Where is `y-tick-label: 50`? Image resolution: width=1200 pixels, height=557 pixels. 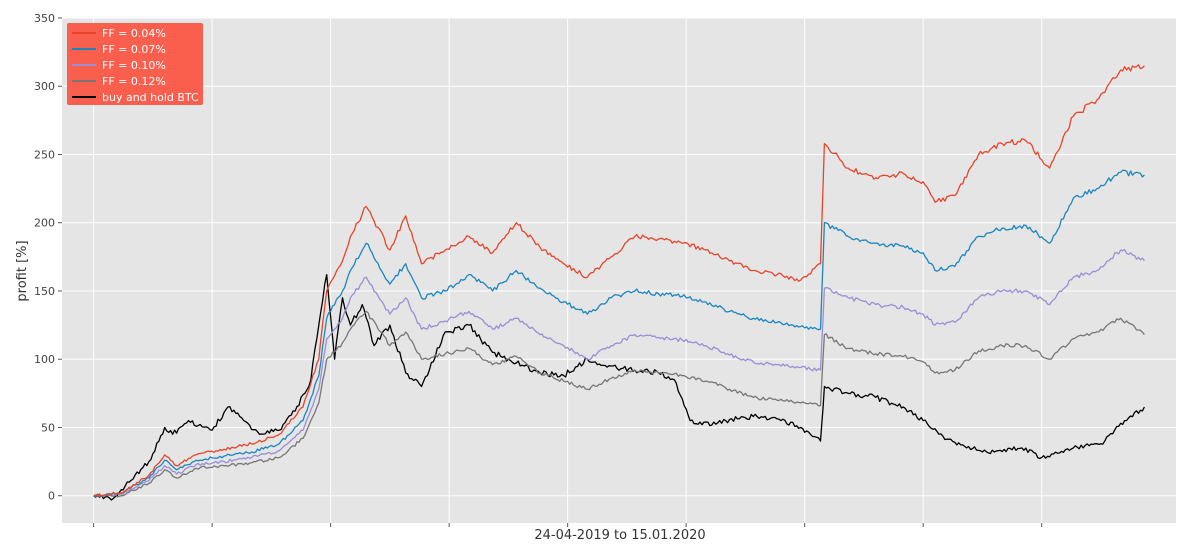 y-tick-label: 50 is located at coordinates (48, 427).